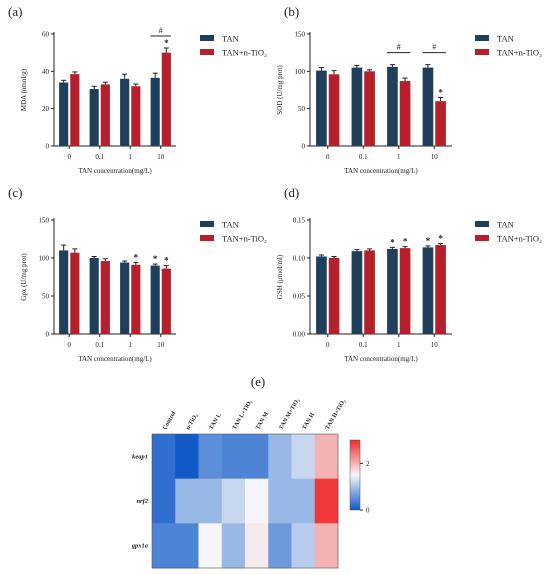 This screenshot has width=550, height=575. What do you see at coordinates (368, 464) in the screenshot?
I see `colorbar-tick-label: 2` at bounding box center [368, 464].